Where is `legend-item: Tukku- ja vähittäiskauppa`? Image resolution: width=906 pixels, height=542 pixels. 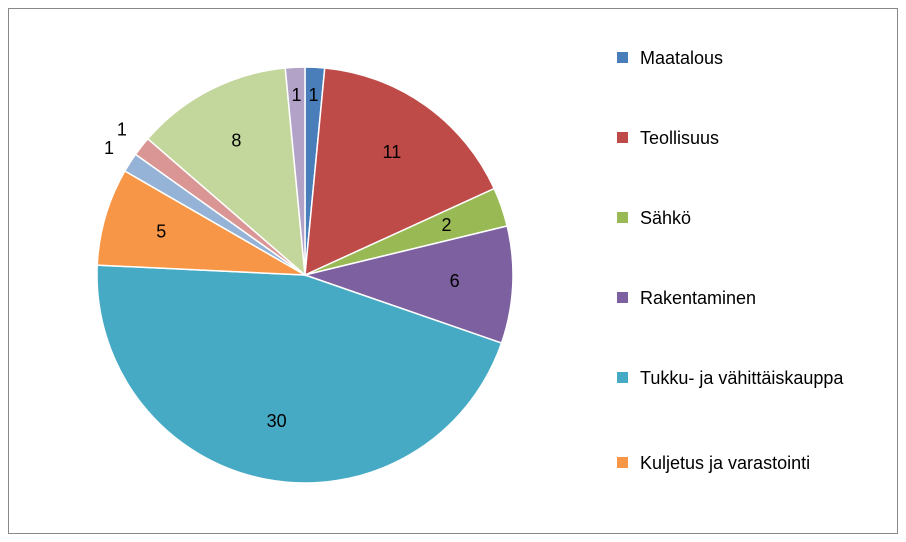 legend-item: Tukku- ja vähittäiskauppa is located at coordinates (737, 406).